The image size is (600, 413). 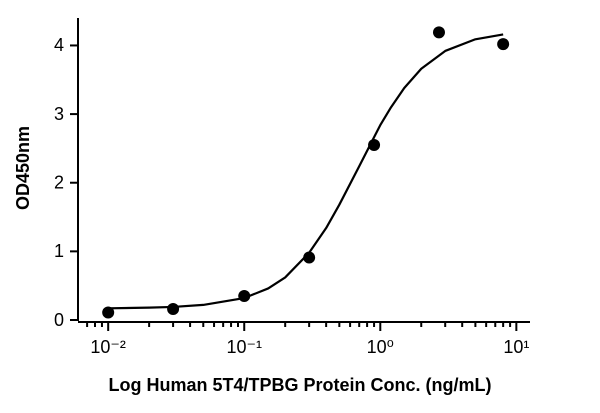 I want to click on y-tick-label: 3, so click(x=59, y=114).